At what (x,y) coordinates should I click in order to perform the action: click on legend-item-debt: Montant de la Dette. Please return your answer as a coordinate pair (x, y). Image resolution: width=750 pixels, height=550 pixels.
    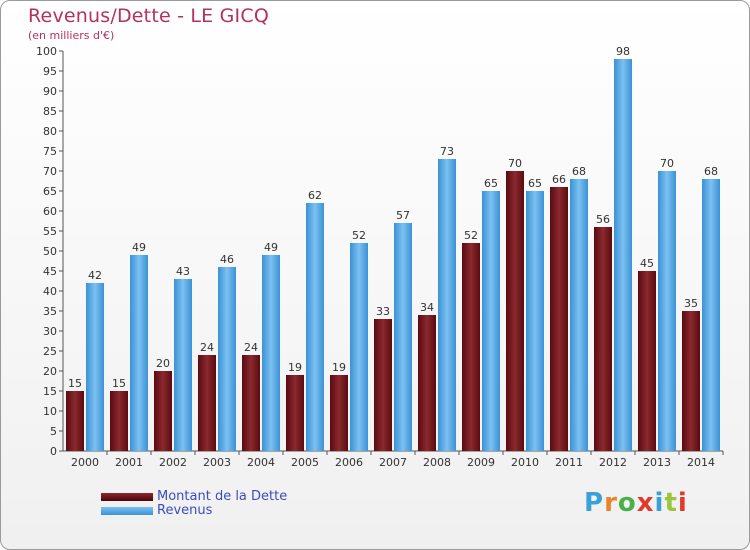
    Looking at the image, I should click on (194, 496).